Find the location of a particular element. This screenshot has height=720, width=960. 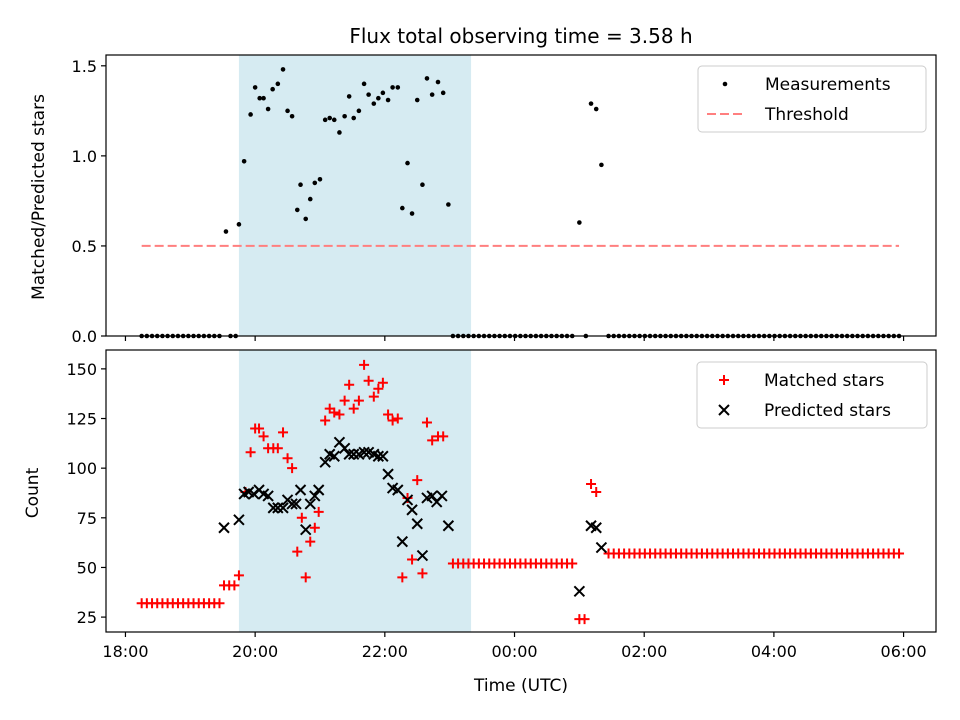

bottom-panel-shade is located at coordinates (355, 491).